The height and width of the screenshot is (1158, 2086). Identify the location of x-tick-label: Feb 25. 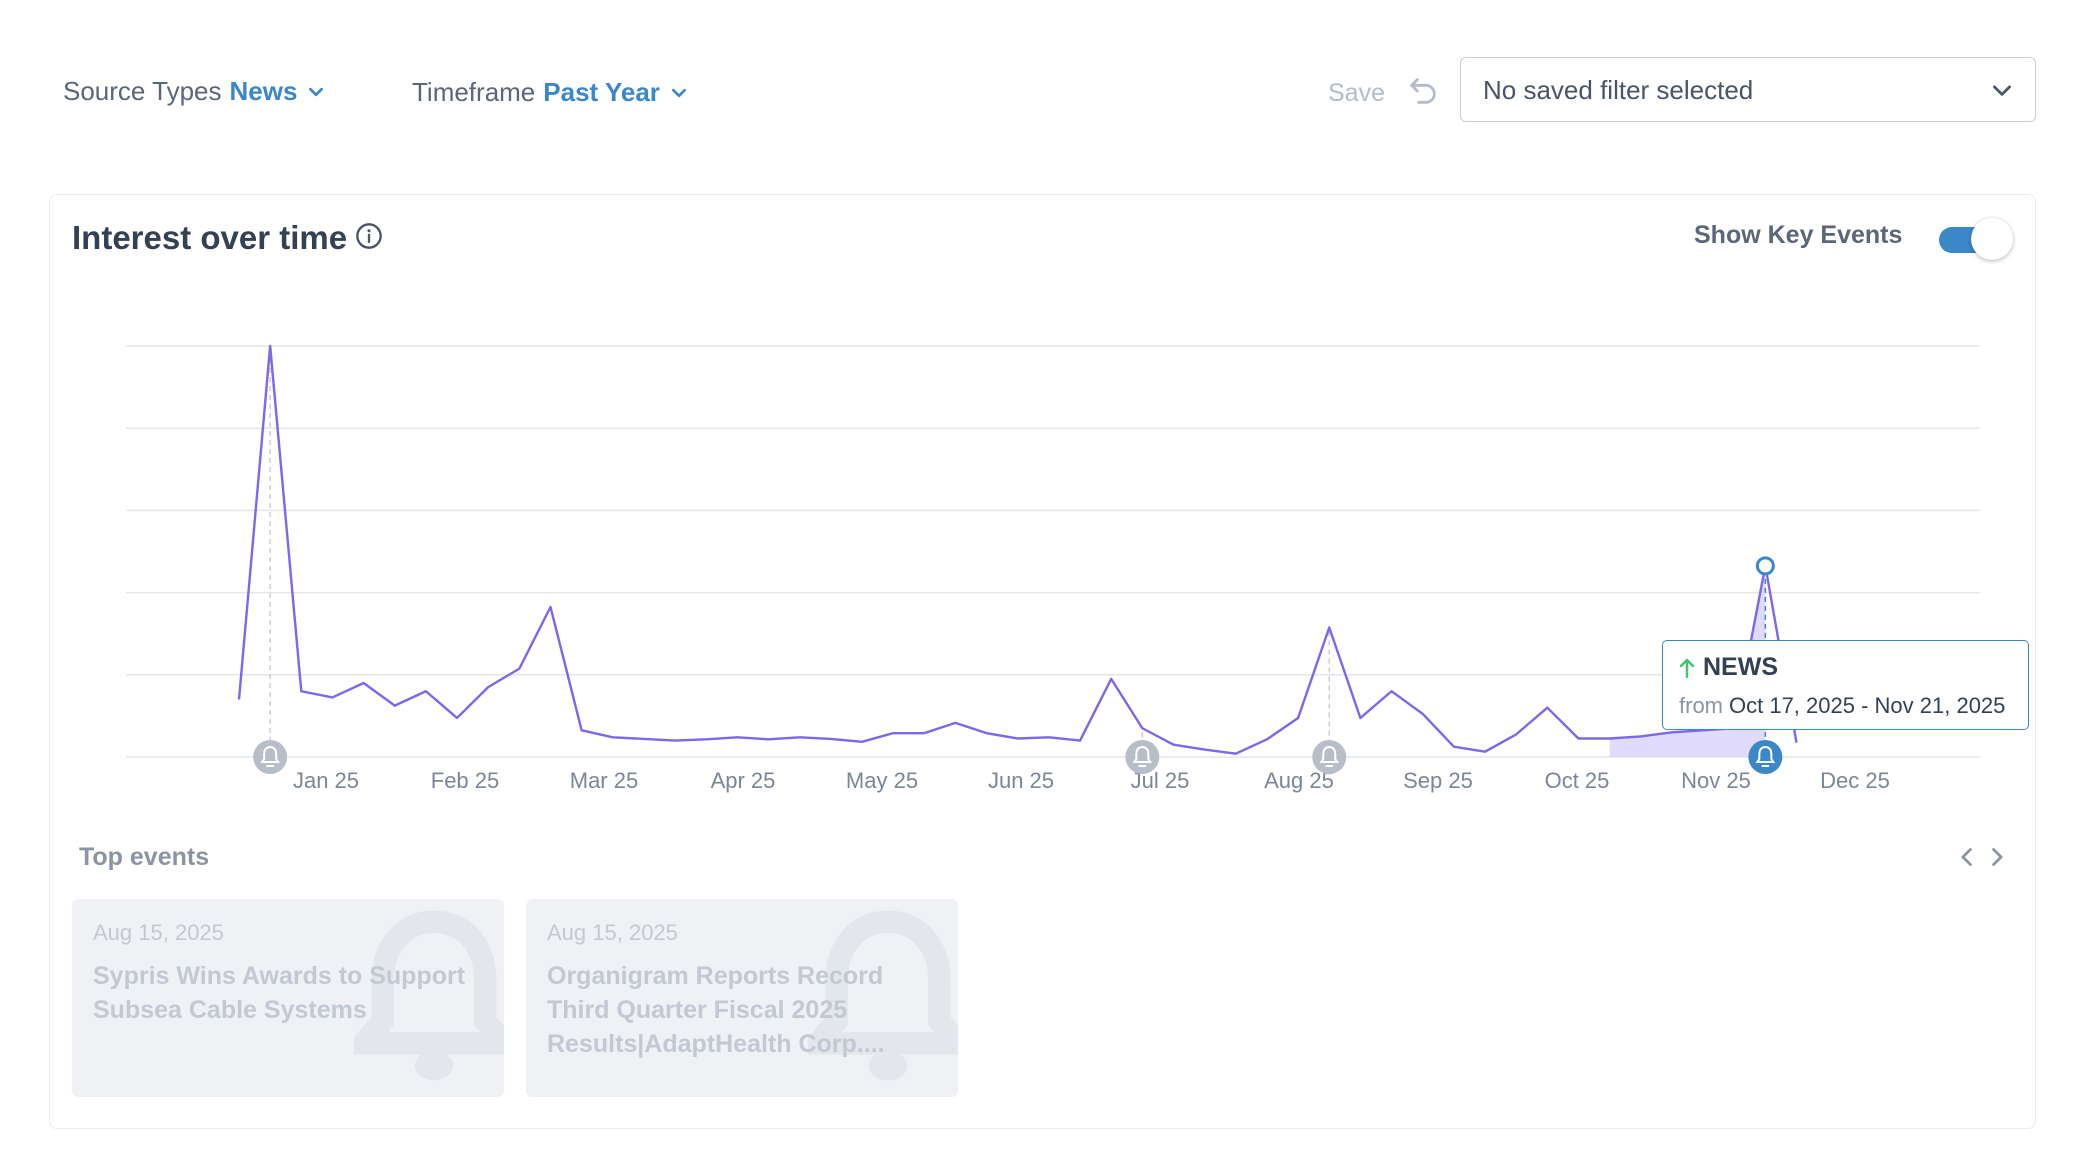
(465, 780).